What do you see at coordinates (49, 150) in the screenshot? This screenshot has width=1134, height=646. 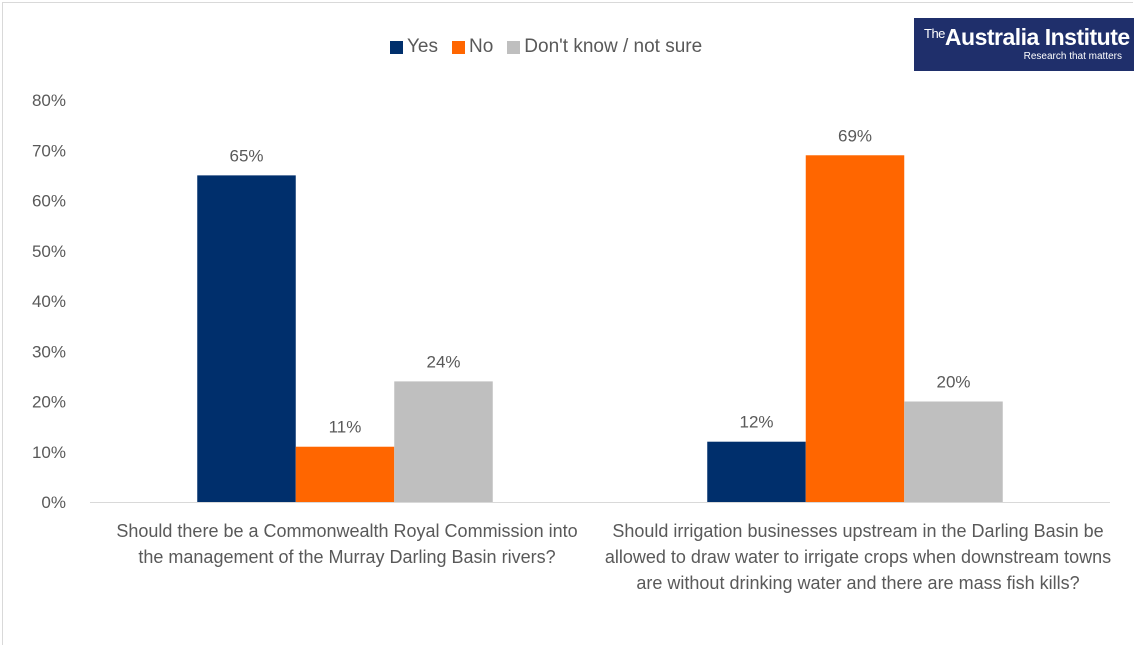 I see `y-tick-label: 70%` at bounding box center [49, 150].